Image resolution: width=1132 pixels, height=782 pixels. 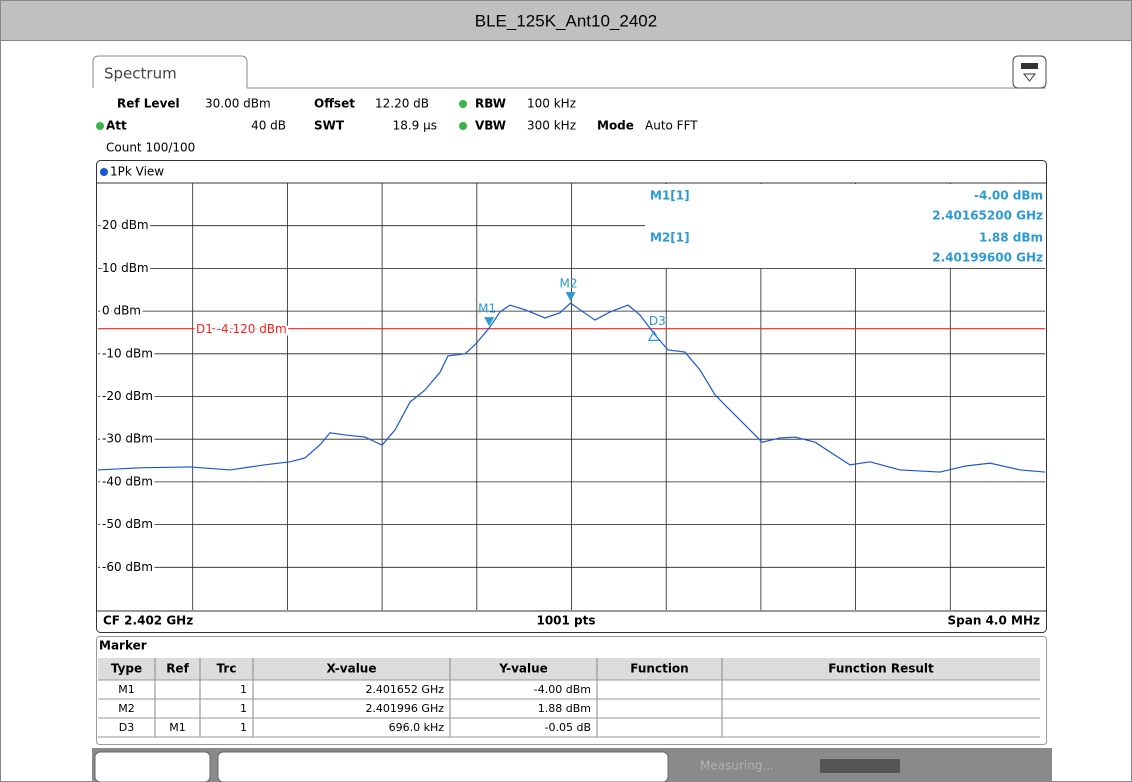 I want to click on tab-label: Spectrum, so click(x=140, y=74).